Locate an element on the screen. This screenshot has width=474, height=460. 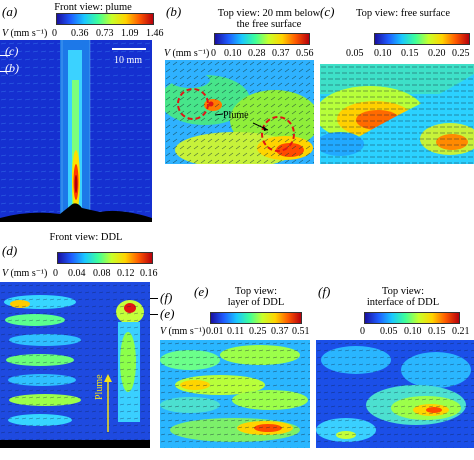
panel-b-tick: 0.37 is located at coordinates (281, 53).